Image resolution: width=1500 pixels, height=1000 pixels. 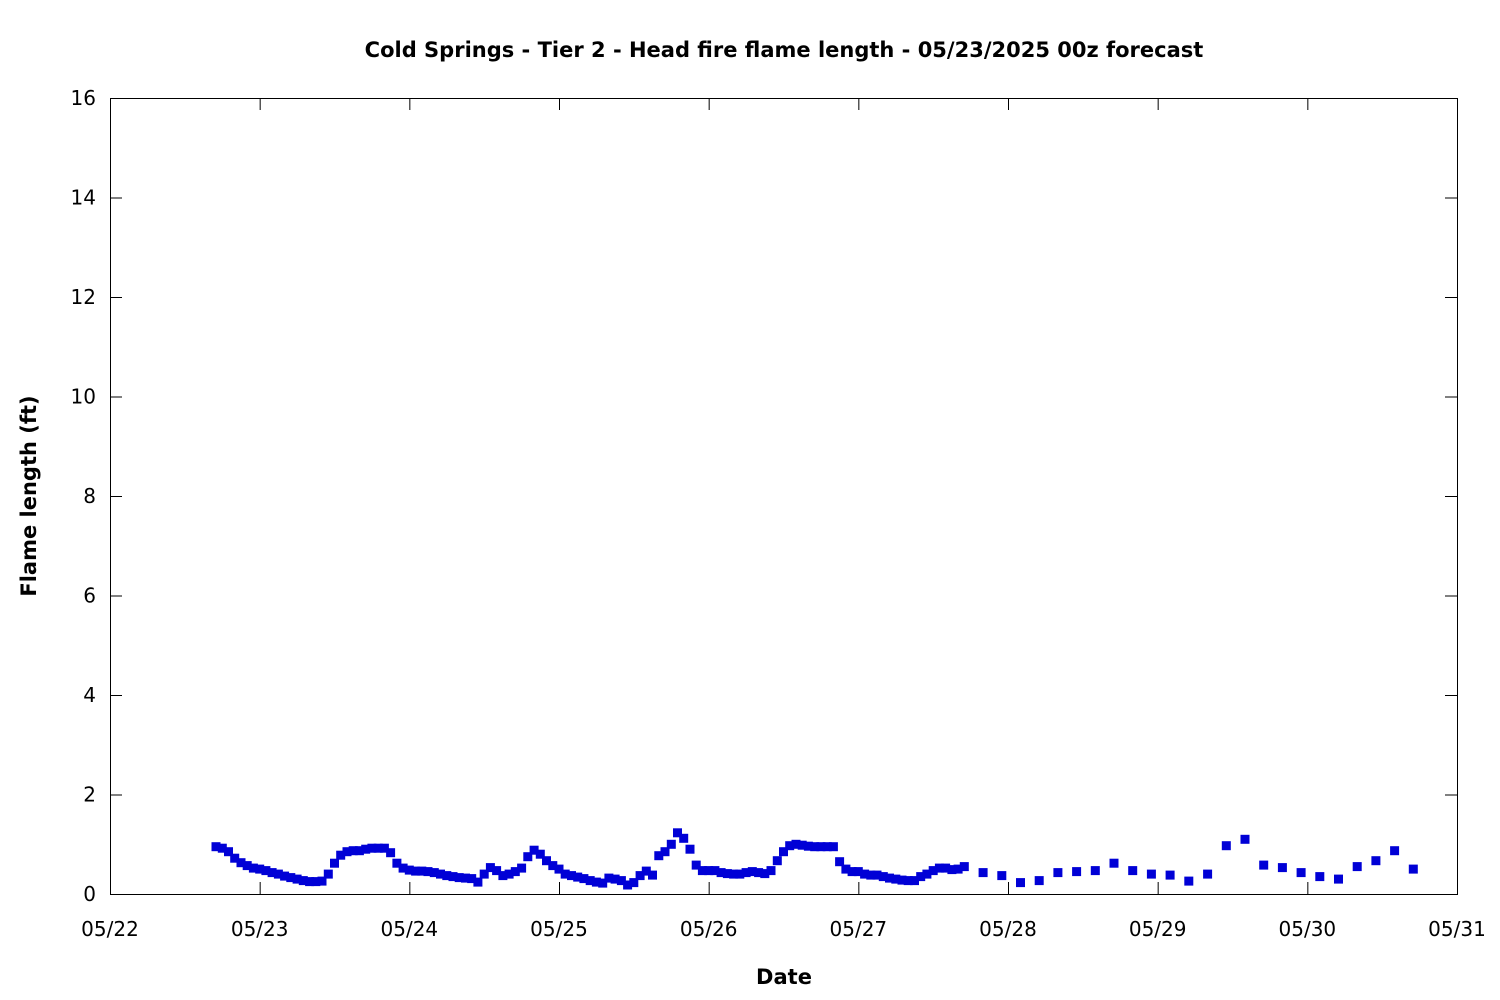 I want to click on y-tick-label: 14, so click(x=83, y=198).